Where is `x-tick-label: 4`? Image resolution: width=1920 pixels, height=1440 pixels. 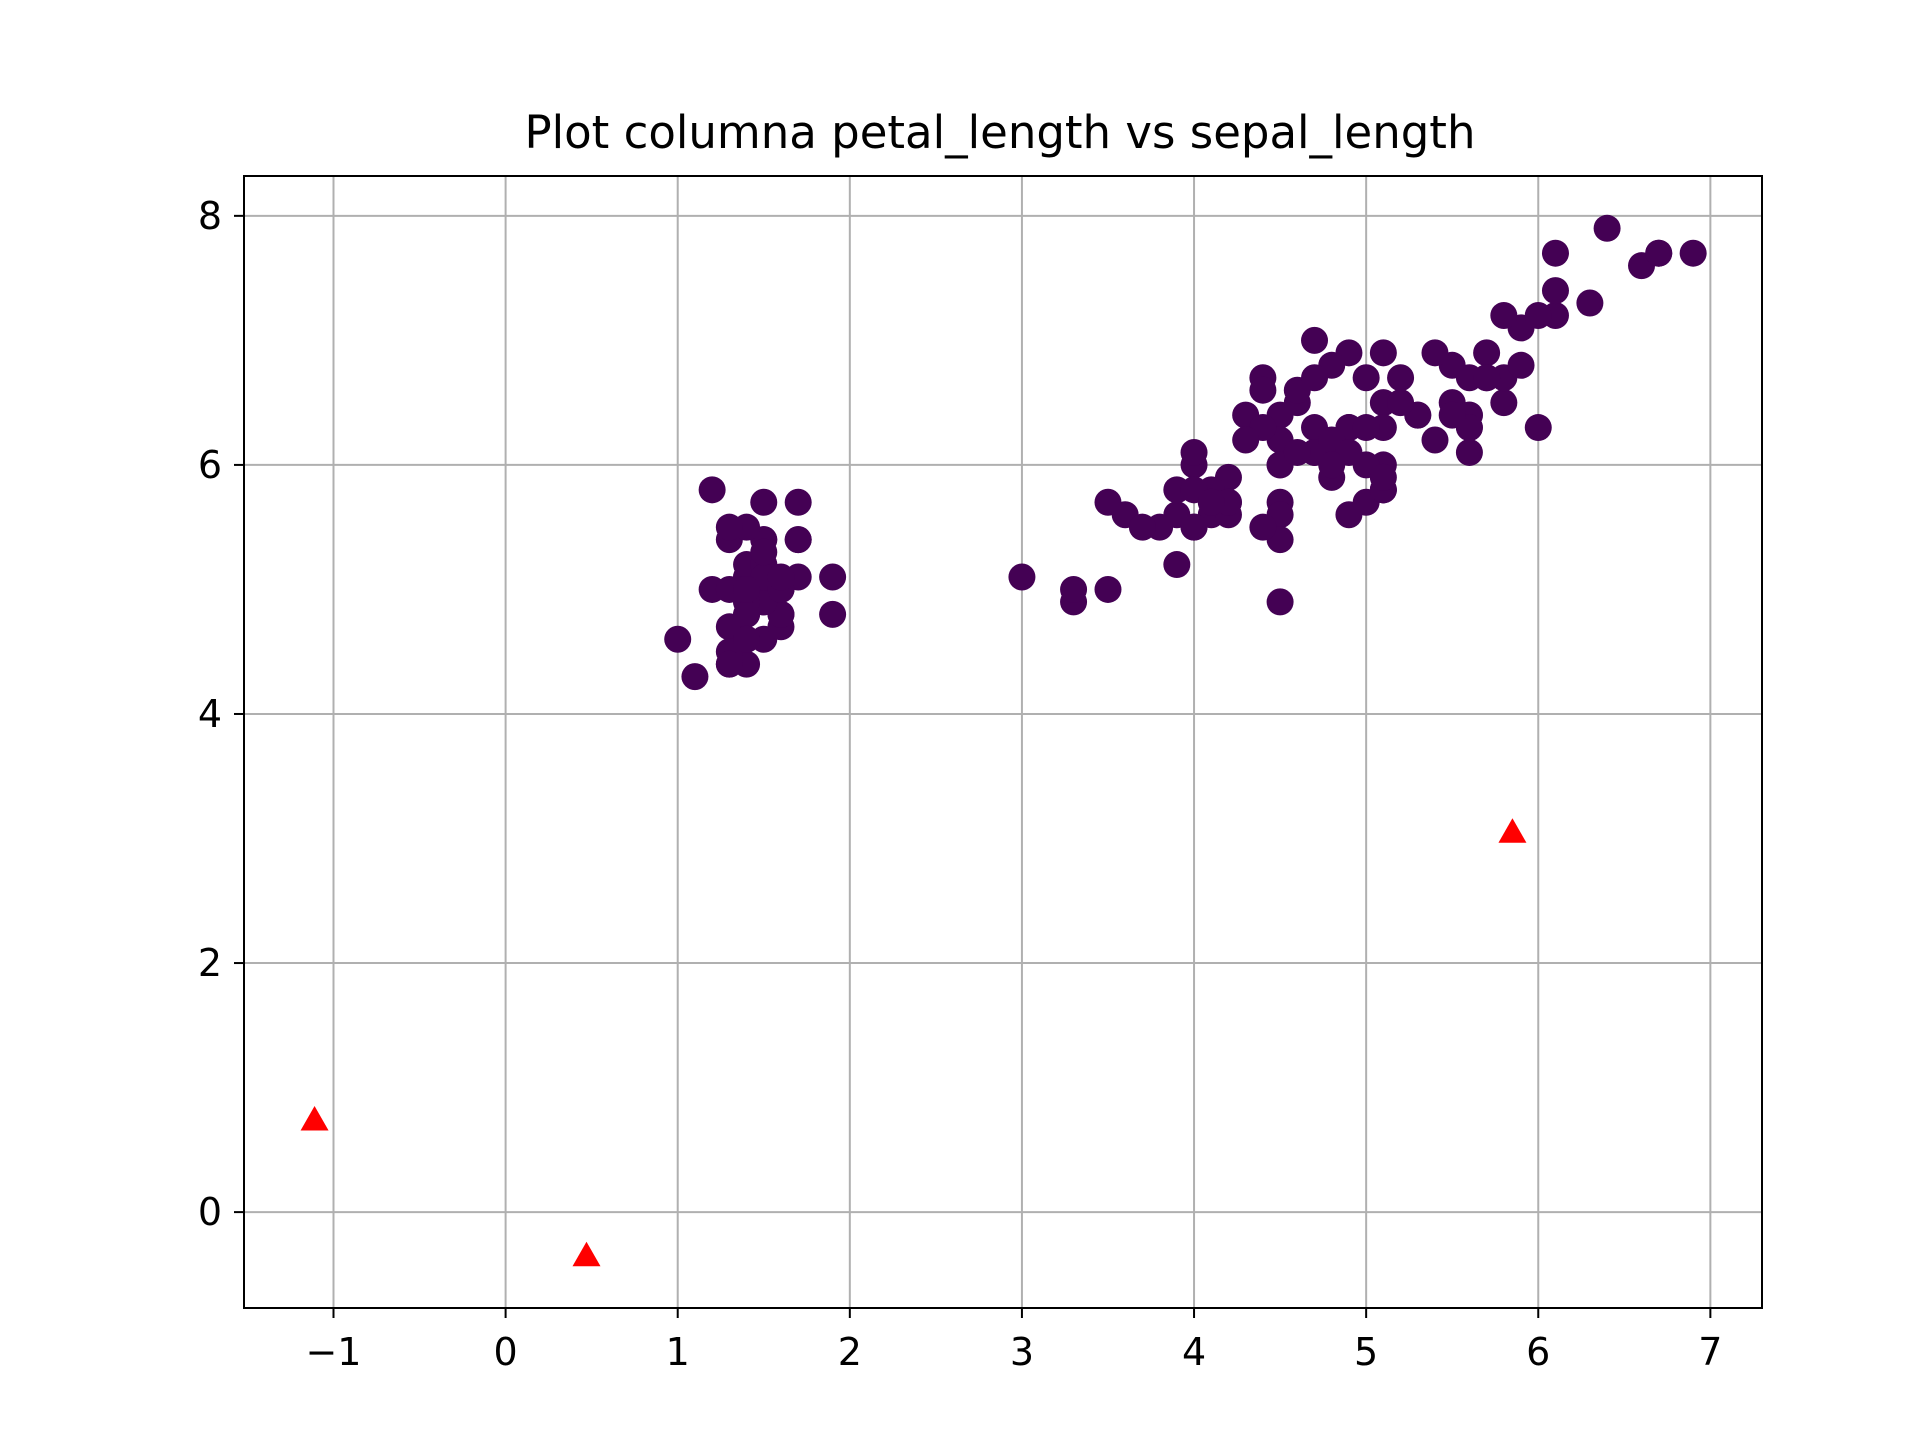 x-tick-label: 4 is located at coordinates (1194, 1352).